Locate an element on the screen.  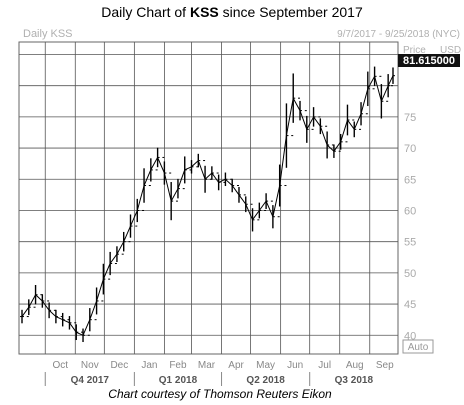
chart-title: Daily Chart of KSS since September 2017 is located at coordinates (232, 12).